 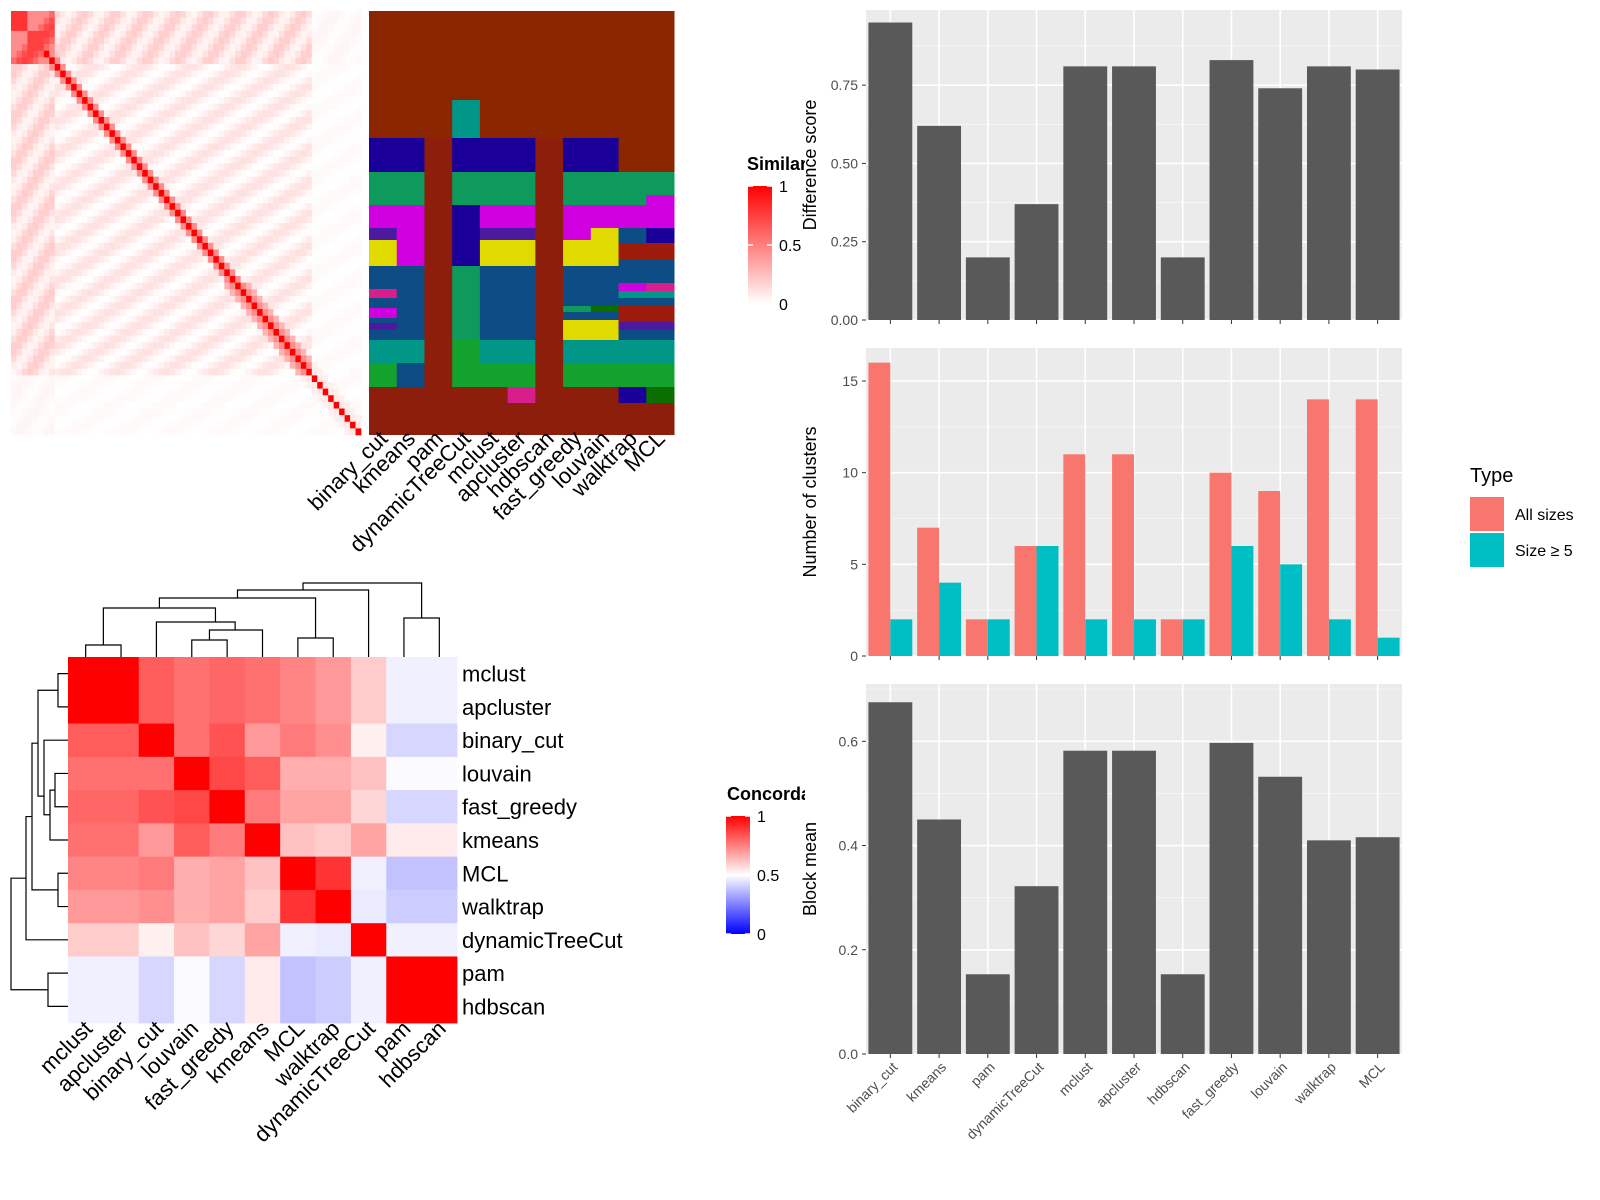 What do you see at coordinates (497, 774) in the screenshot?
I see `concordance-row-label: louvain` at bounding box center [497, 774].